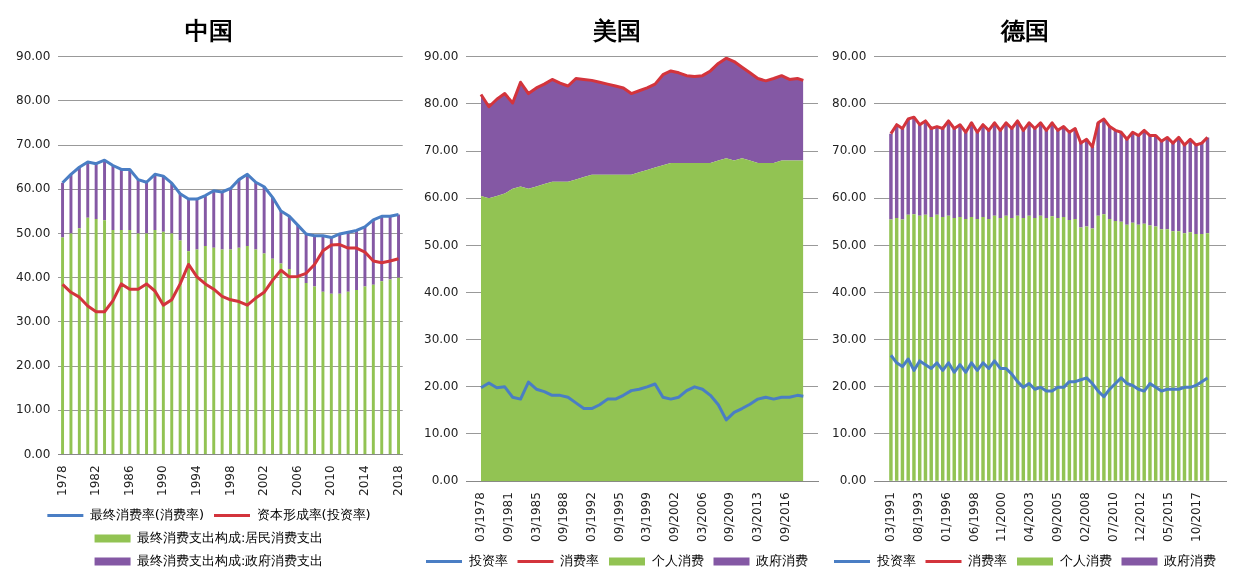 The width and height of the screenshot is (1242, 587). What do you see at coordinates (849, 338) in the screenshot?
I see `y-tick-label: 30.00` at bounding box center [849, 338].